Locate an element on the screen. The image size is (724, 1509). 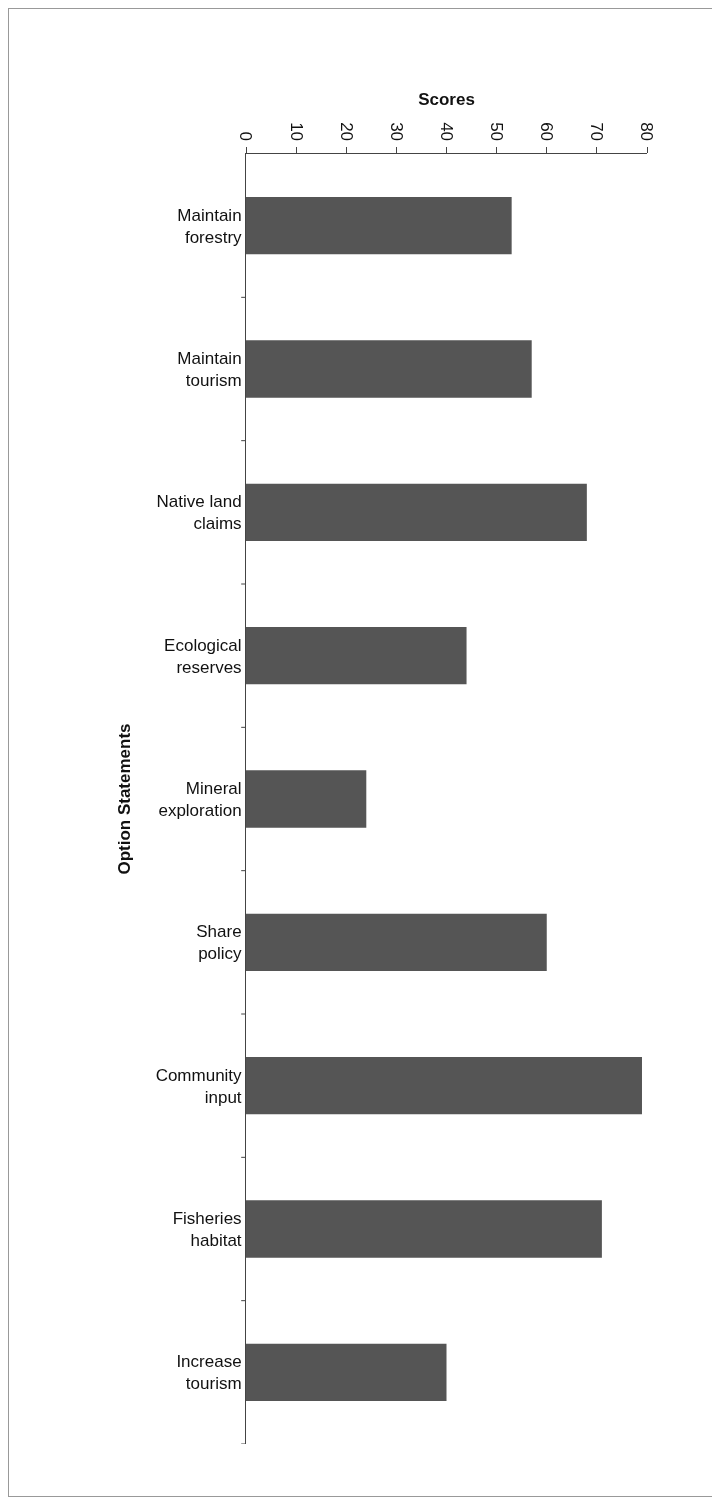
x-tick-label: 80 is located at coordinates (647, 132).